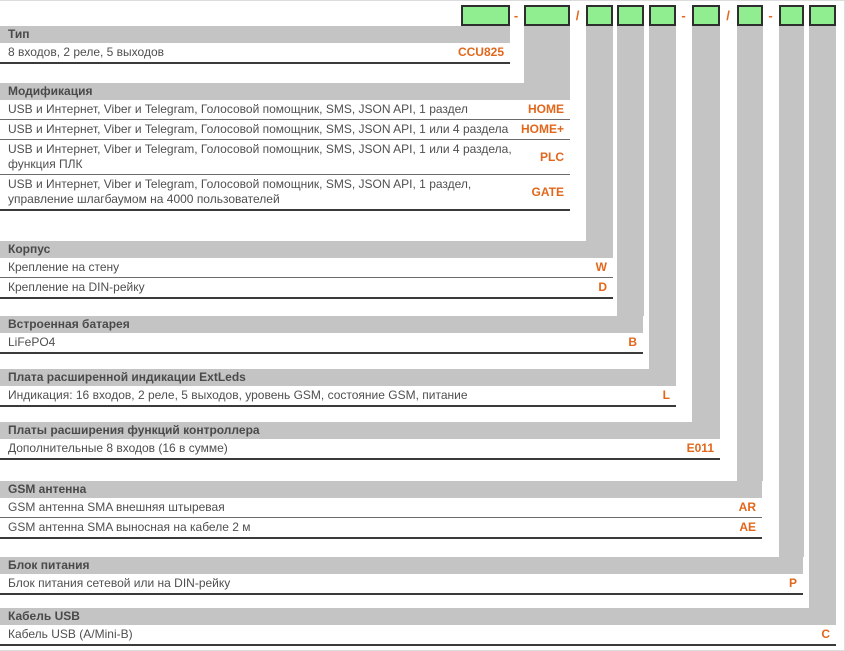 Image resolution: width=845 pixels, height=651 pixels. I want to click on section-title: Плата расширенной индикации ExtLeds, so click(338, 377).